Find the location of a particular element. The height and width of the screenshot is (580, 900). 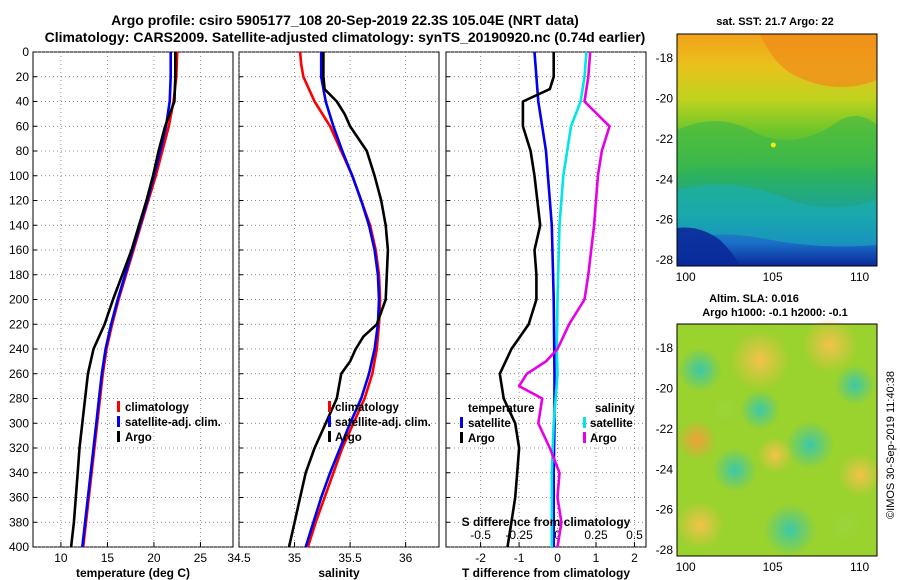

x2-tick-label: 0.25 is located at coordinates (596, 535).